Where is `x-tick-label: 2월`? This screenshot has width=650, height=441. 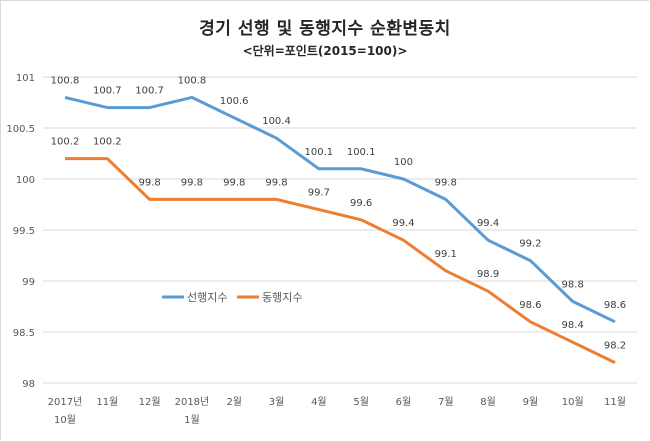 x-tick-label: 2월 is located at coordinates (234, 402).